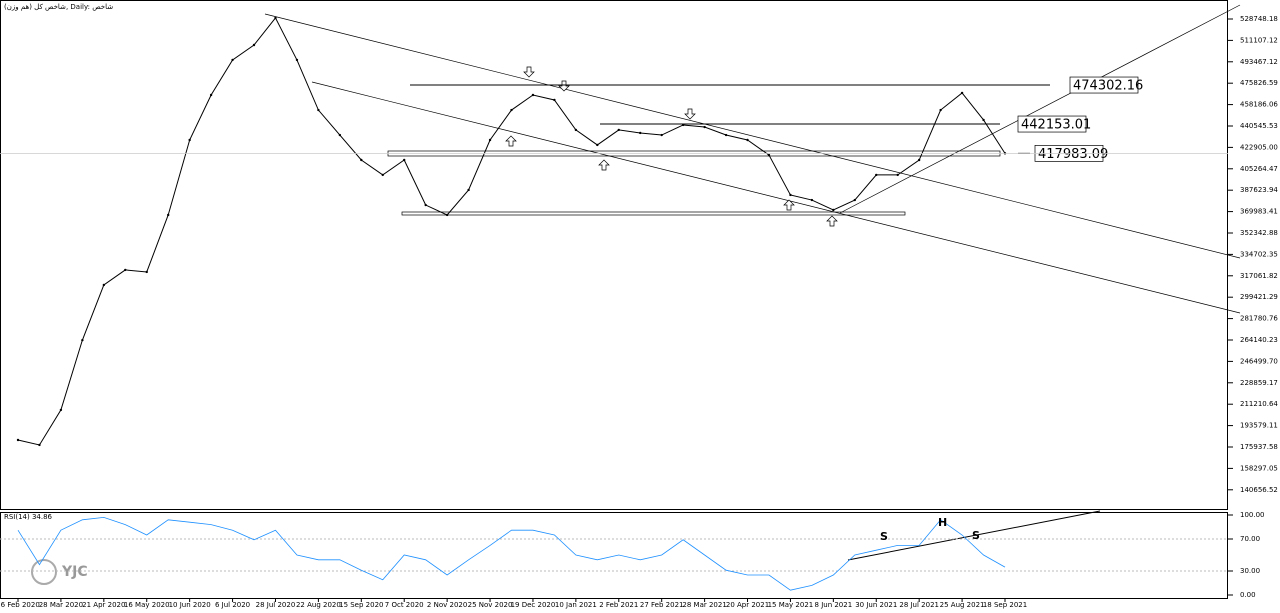  Describe the element at coordinates (1259, 169) in the screenshot. I see `y-tick-label: 405264.47` at that location.